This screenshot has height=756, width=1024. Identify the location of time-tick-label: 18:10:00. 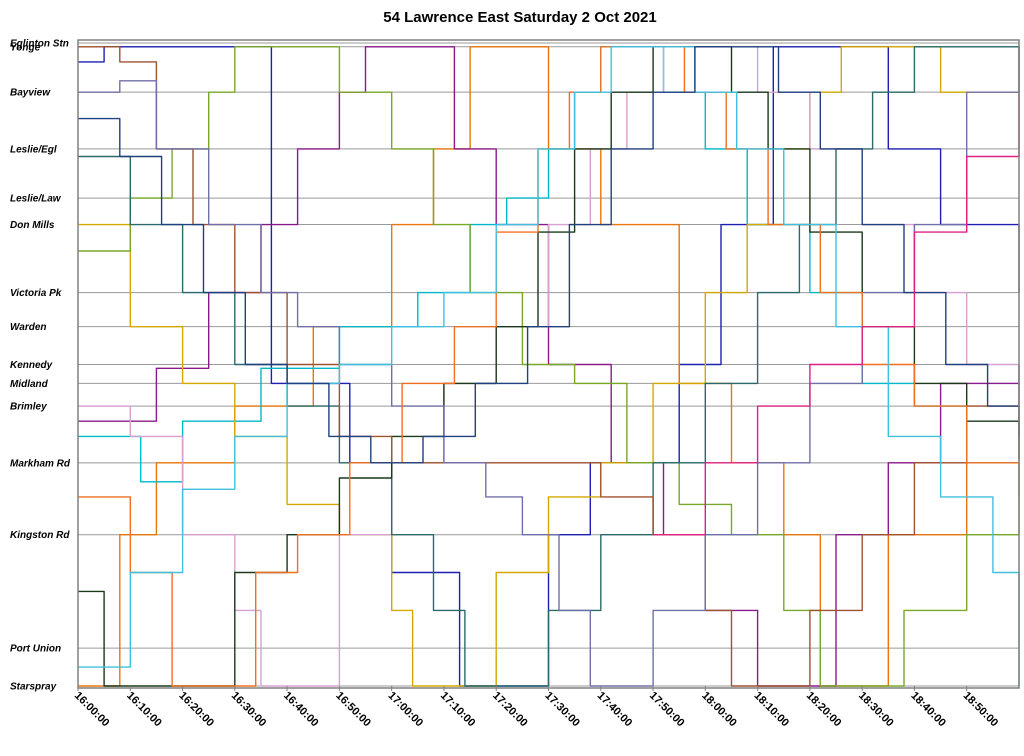
(771, 710).